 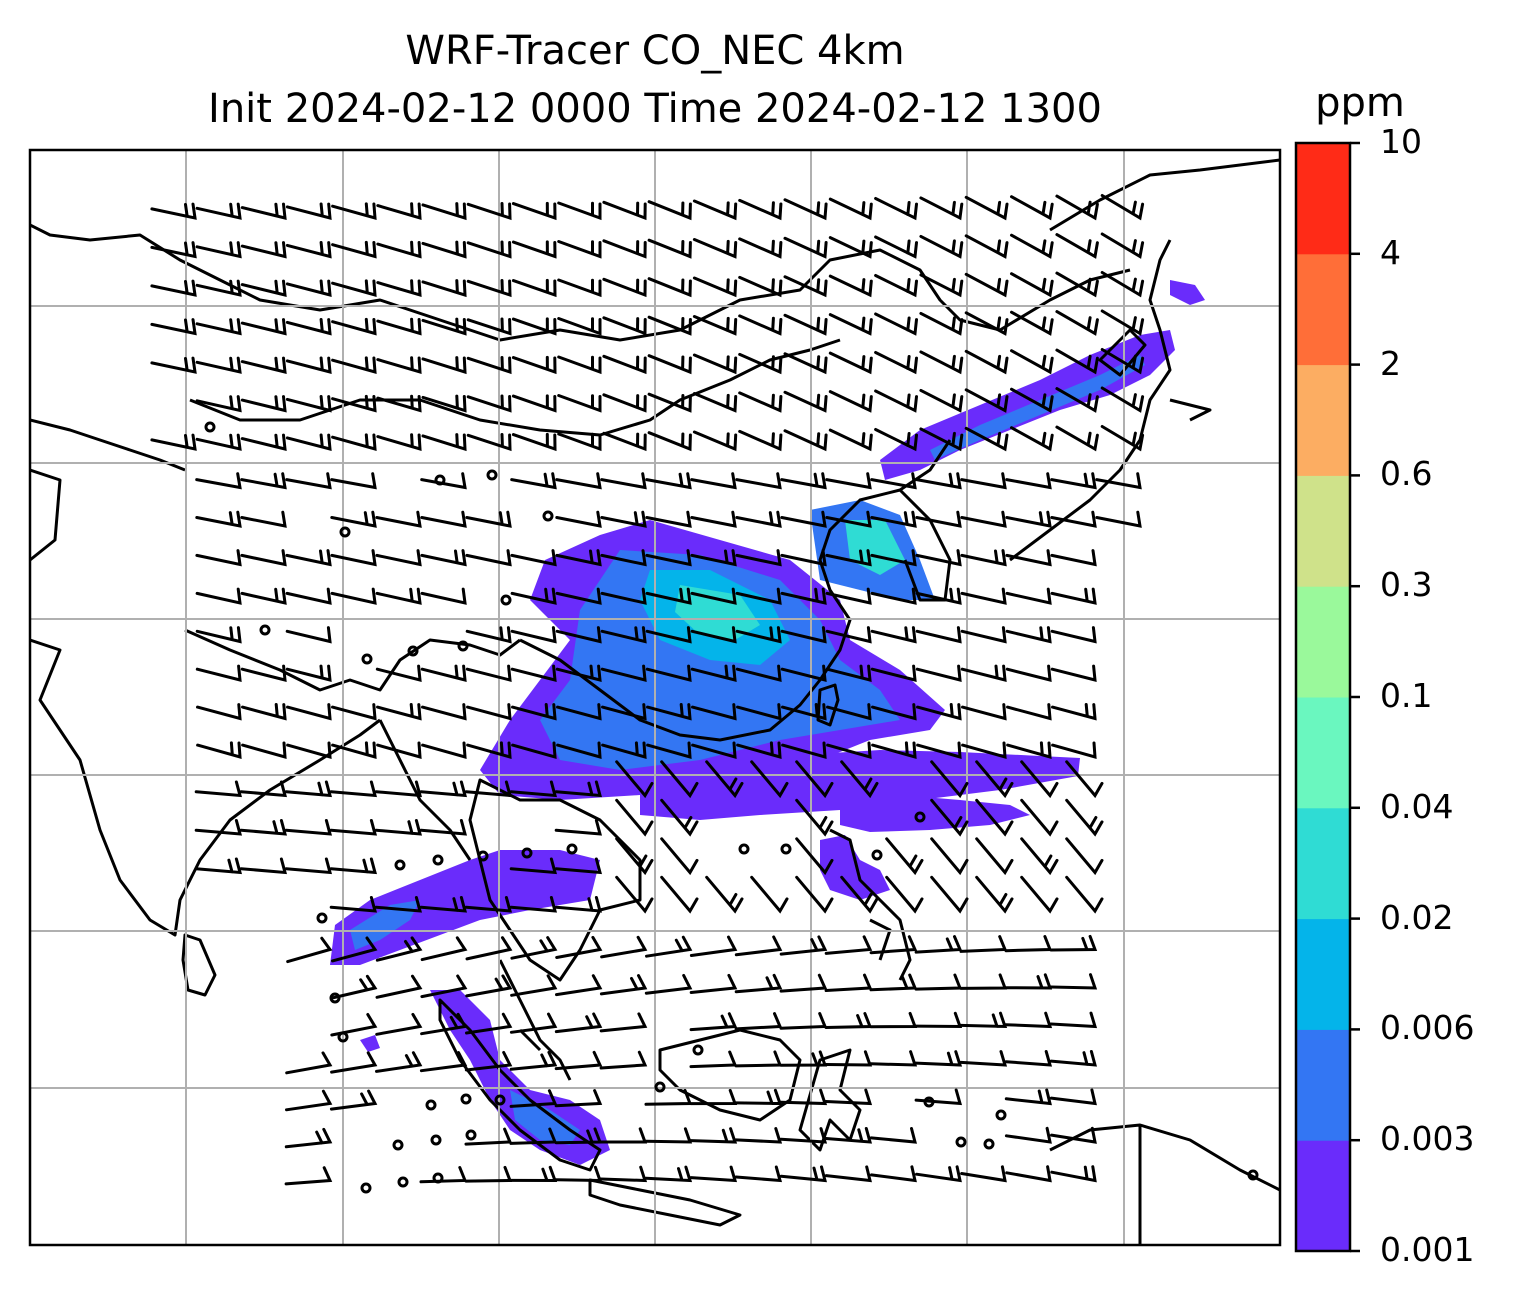 I want to click on colorbar-tick-label: 0.001, so click(x=1427, y=1249).